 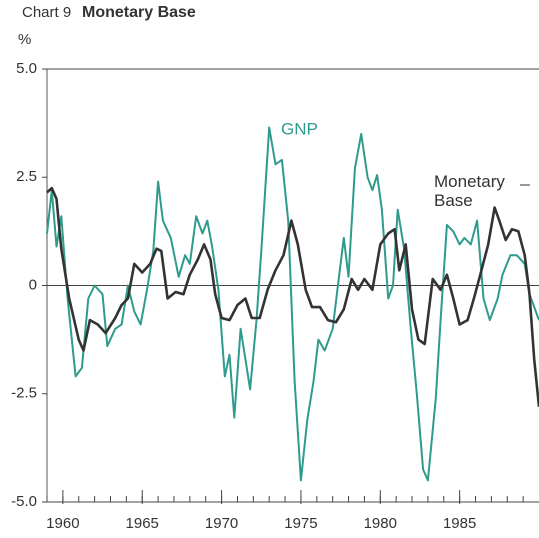 I want to click on x-tick-label: 1980, so click(x=380, y=523).